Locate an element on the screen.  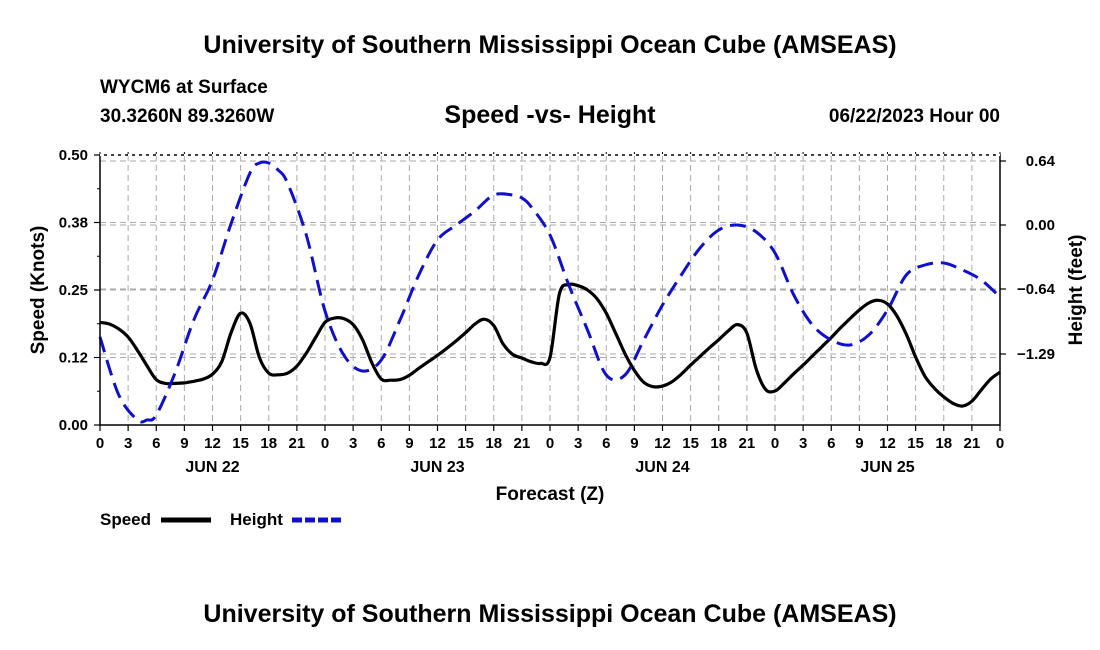
station-coords: 30.3260N 89.3260W is located at coordinates (187, 116).